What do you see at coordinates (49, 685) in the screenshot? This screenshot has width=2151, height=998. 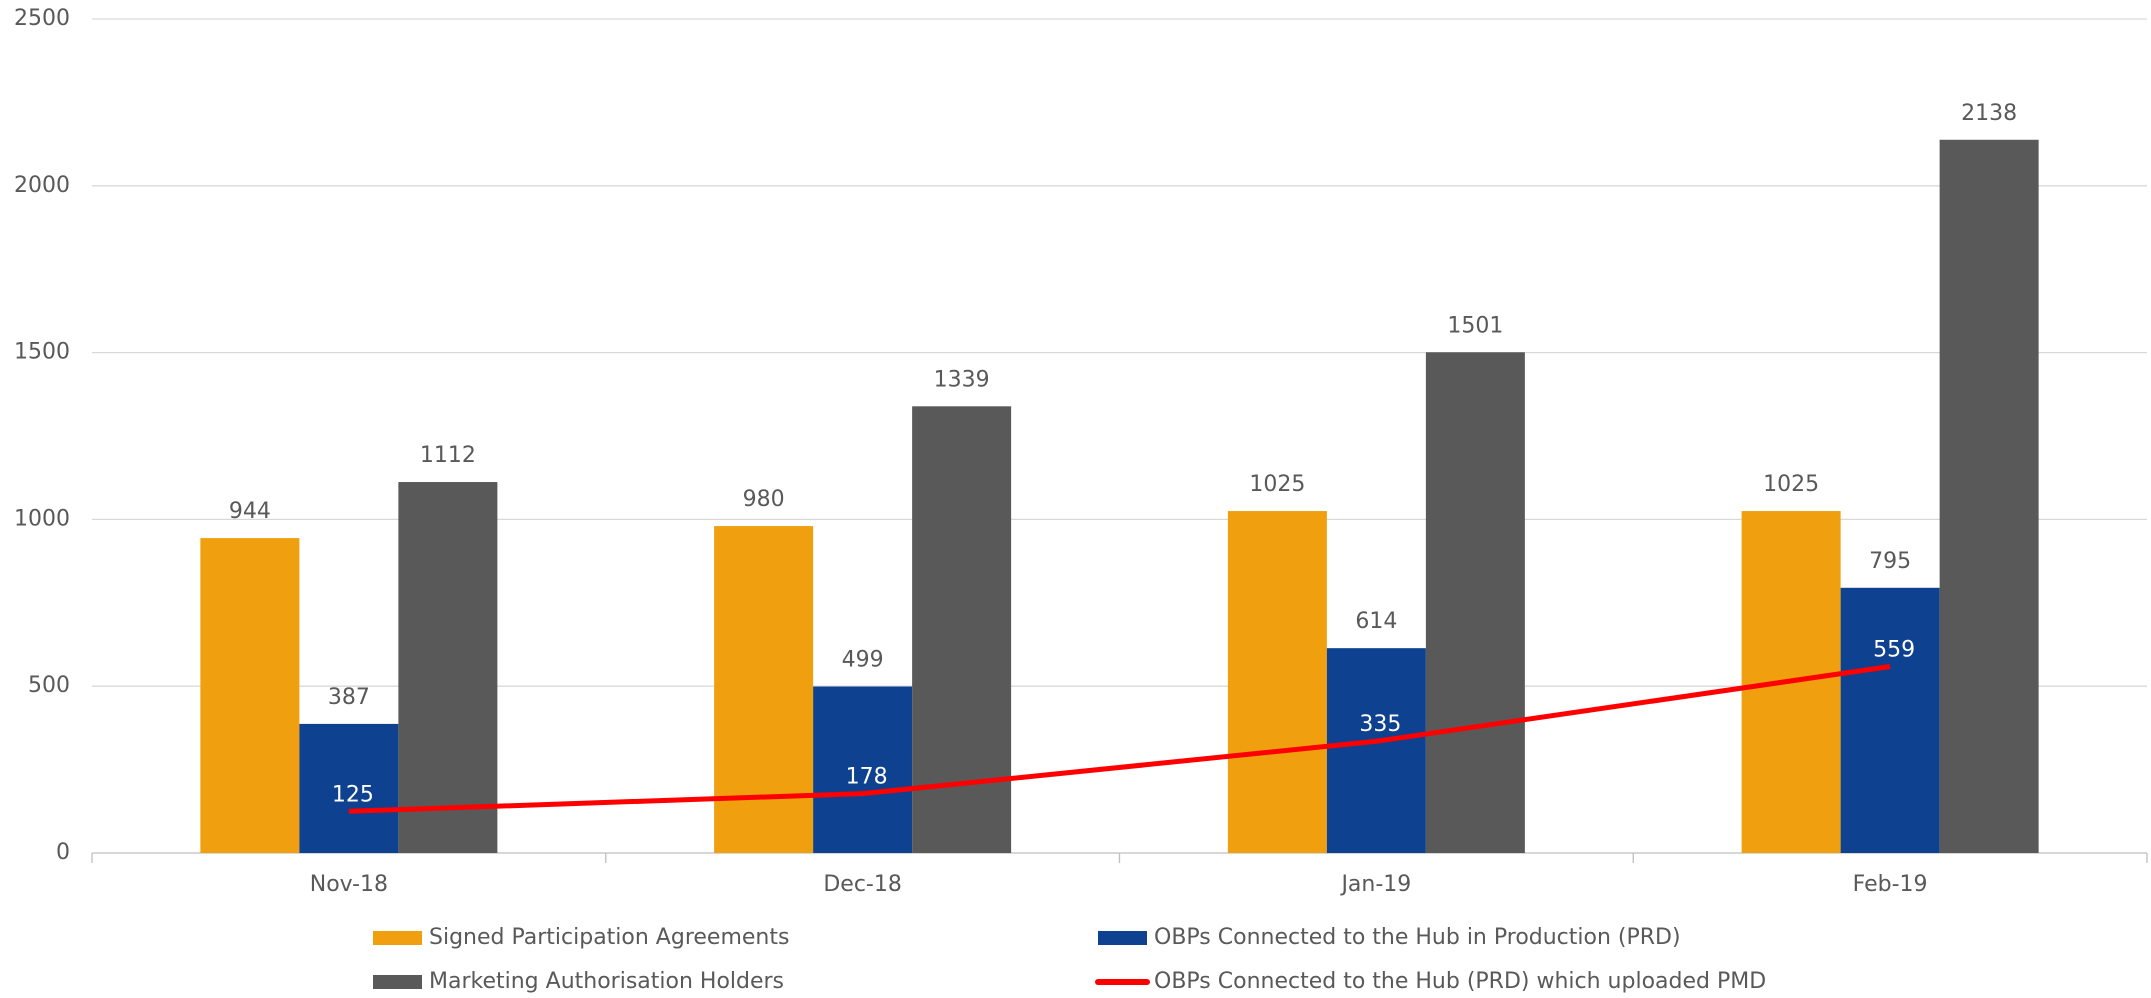 I see `y-tick-label: 500` at bounding box center [49, 685].